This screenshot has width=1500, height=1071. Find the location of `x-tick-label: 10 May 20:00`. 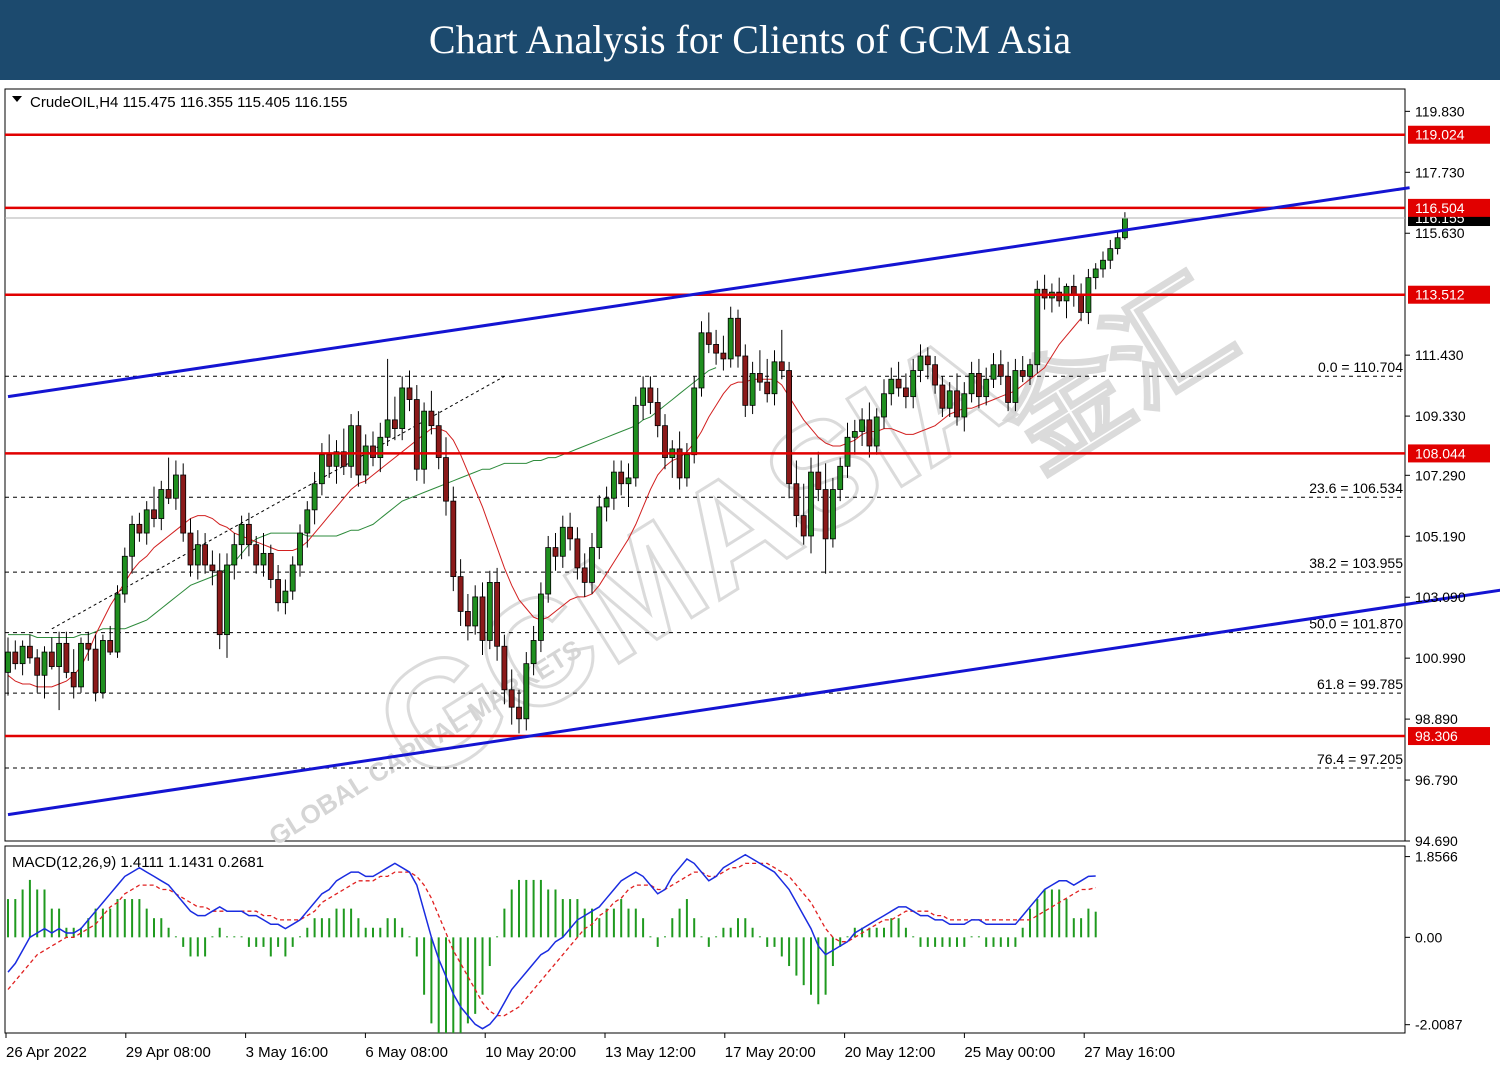

x-tick-label: 10 May 20:00 is located at coordinates (530, 1052).